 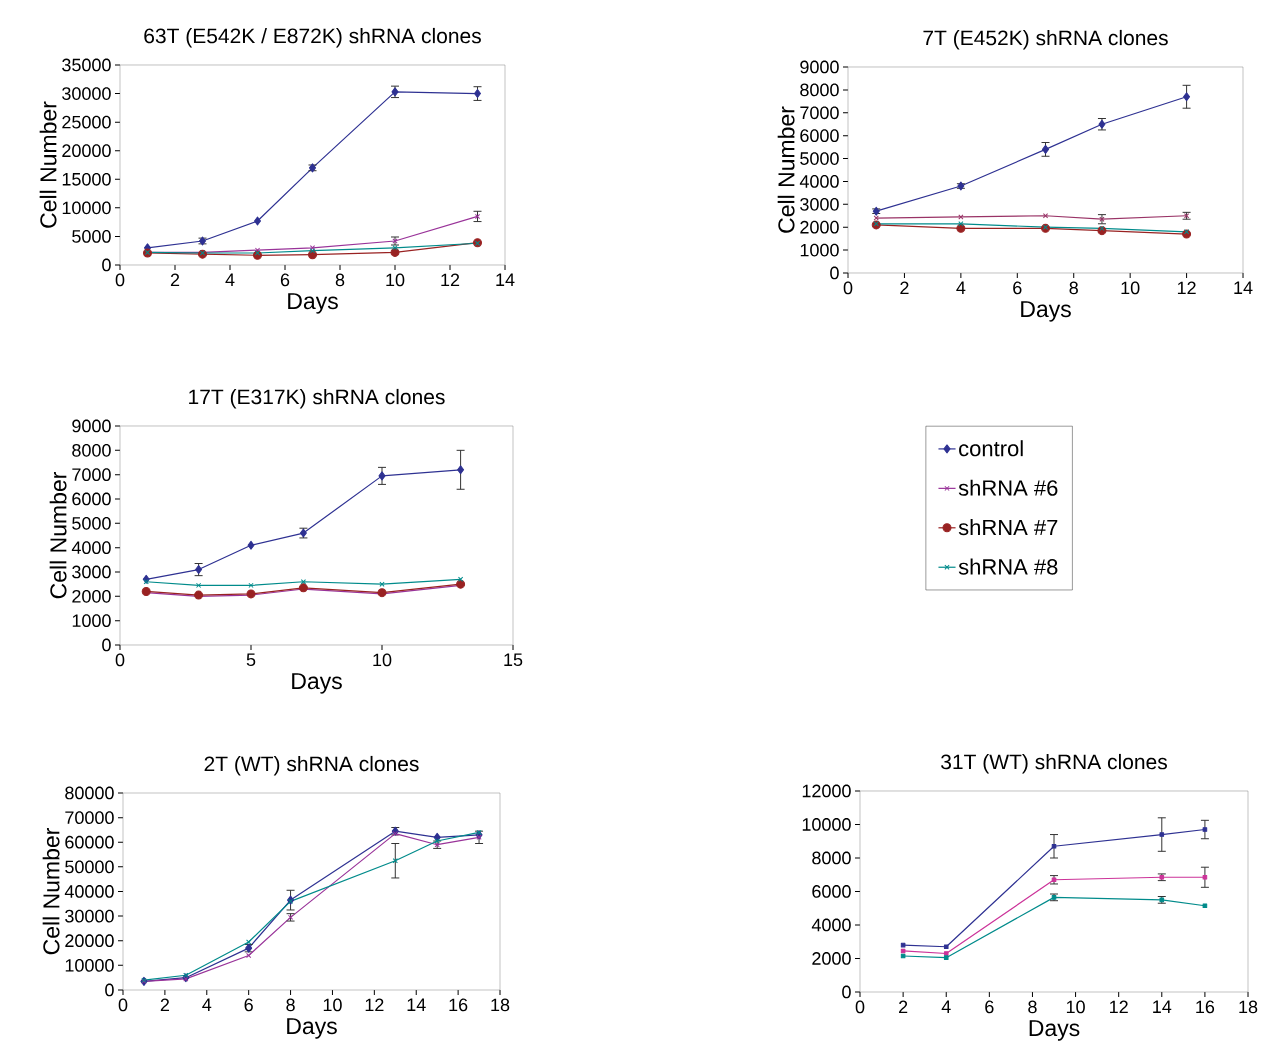 What do you see at coordinates (317, 398) in the screenshot?
I see `chart-title: 17T (E317K) shRNA clones` at bounding box center [317, 398].